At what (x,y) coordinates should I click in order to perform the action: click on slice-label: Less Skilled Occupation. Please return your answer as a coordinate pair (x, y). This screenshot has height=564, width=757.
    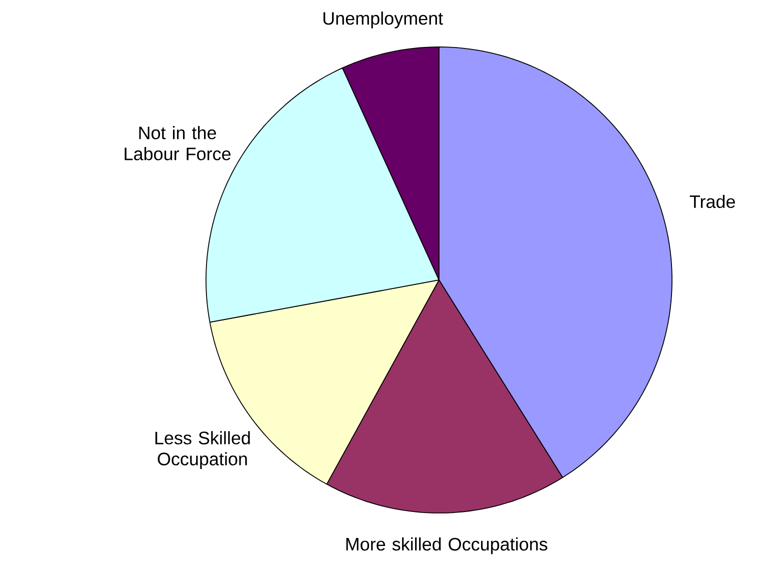
    Looking at the image, I should click on (202, 450).